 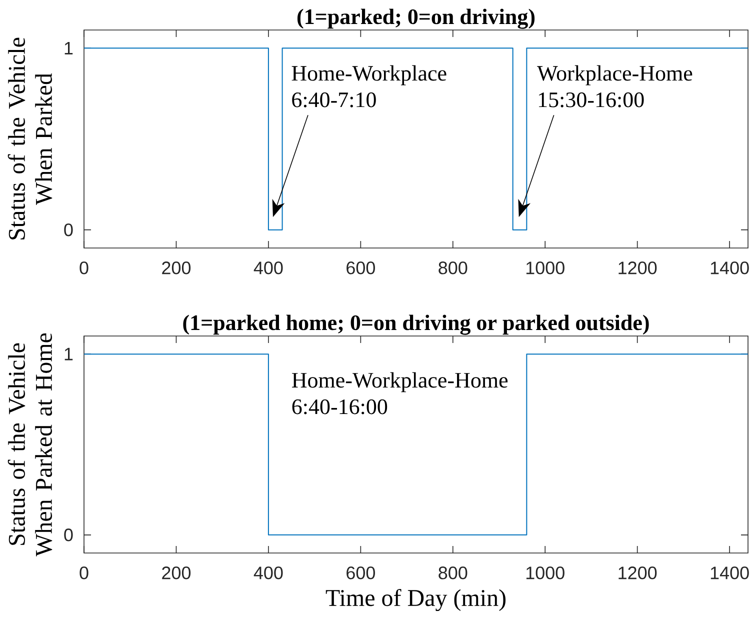 I want to click on y-axis-title: Status of the Vehicle When Parked, so click(x=30, y=139).